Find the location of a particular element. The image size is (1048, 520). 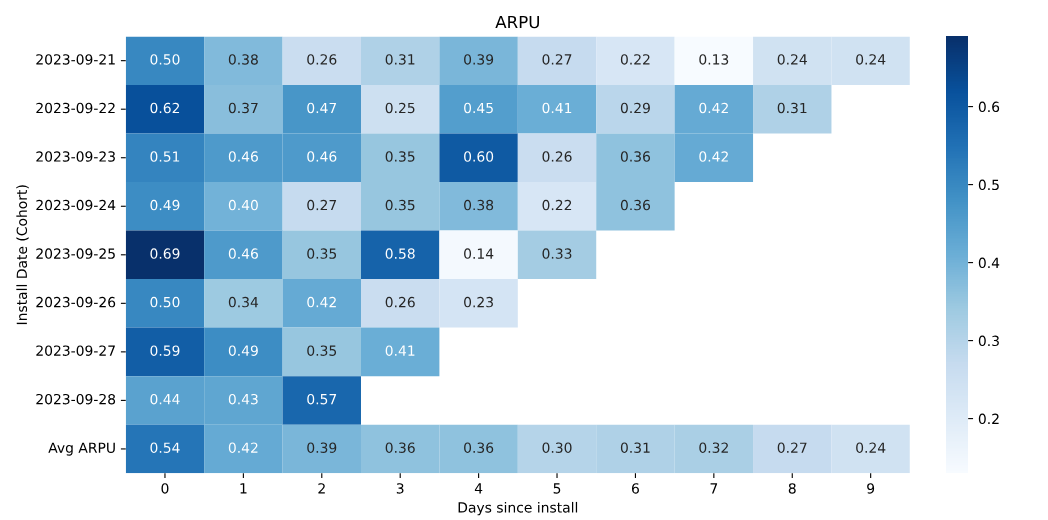

x-tick-label: 0 is located at coordinates (165, 488).